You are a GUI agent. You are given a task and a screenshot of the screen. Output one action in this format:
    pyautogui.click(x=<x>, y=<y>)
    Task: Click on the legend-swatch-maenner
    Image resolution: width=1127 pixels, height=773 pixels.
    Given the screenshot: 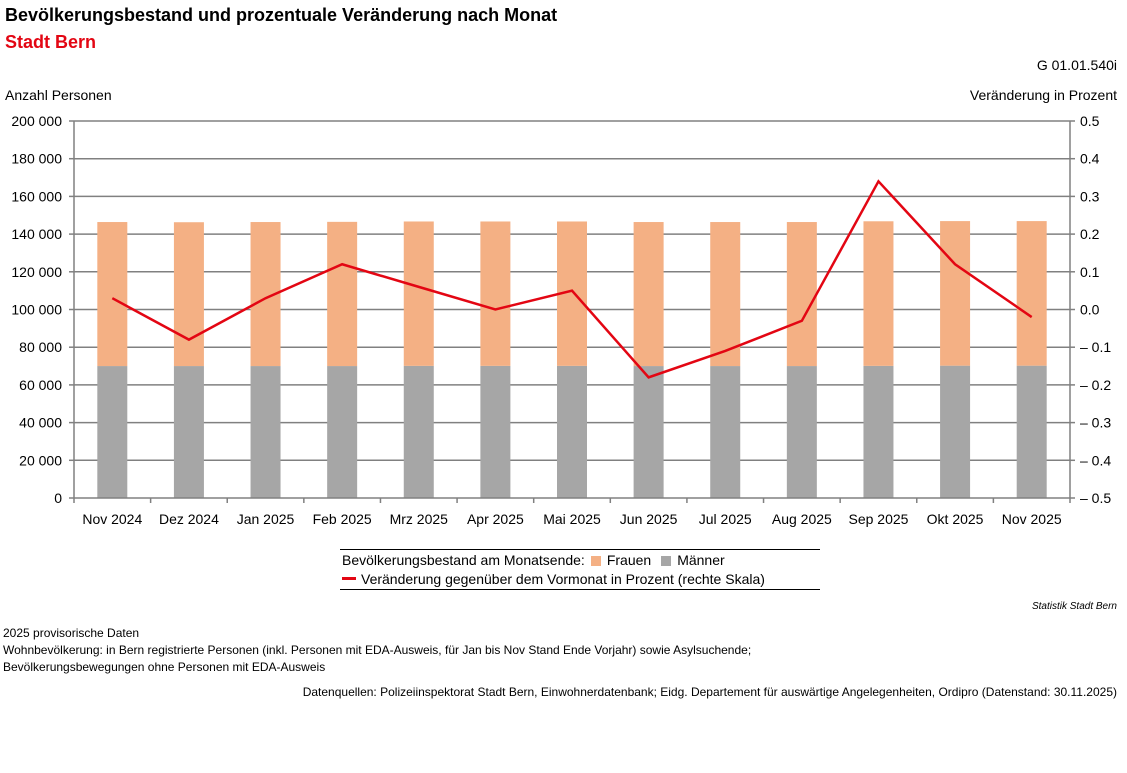 What is the action you would take?
    pyautogui.click(x=666, y=561)
    